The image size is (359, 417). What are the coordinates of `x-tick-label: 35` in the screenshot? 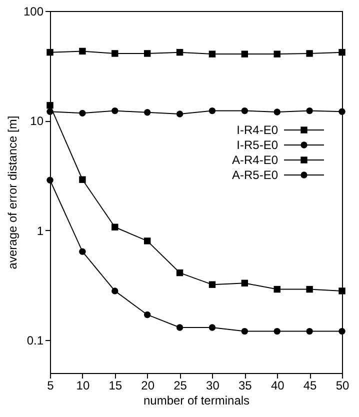 It's located at (245, 385).